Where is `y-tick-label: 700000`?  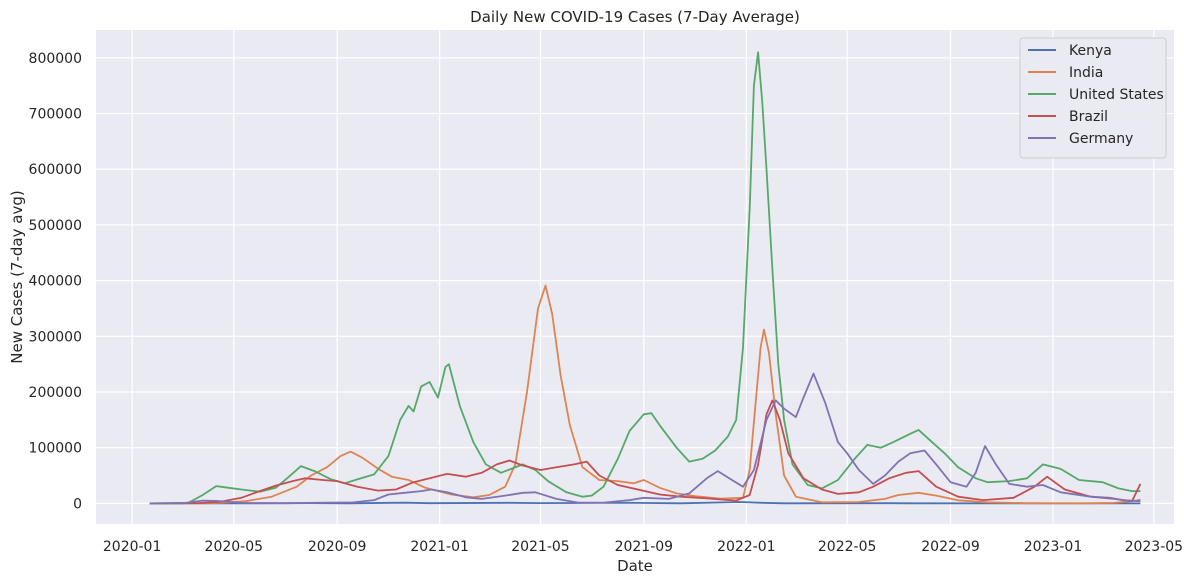 y-tick-label: 700000 is located at coordinates (55, 115).